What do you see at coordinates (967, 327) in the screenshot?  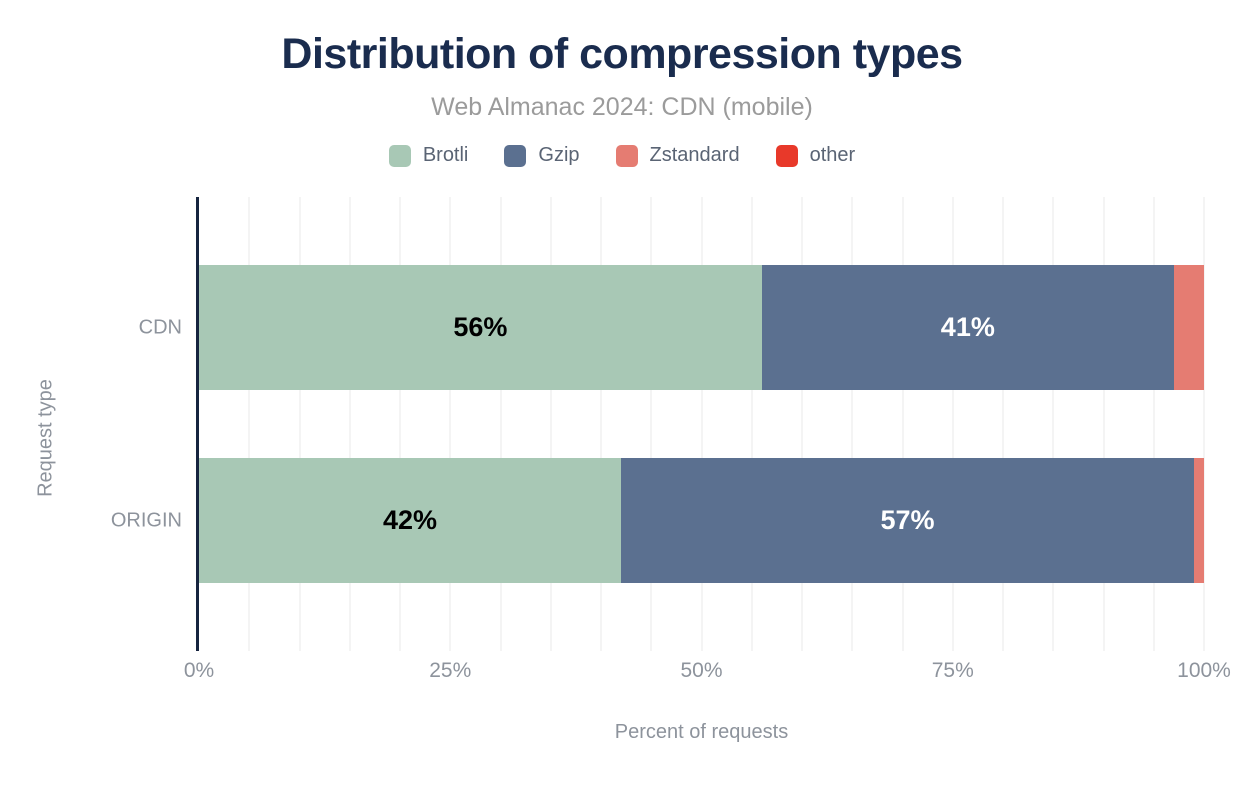 I see `bar-segment-cdn-gzip: 41%` at bounding box center [967, 327].